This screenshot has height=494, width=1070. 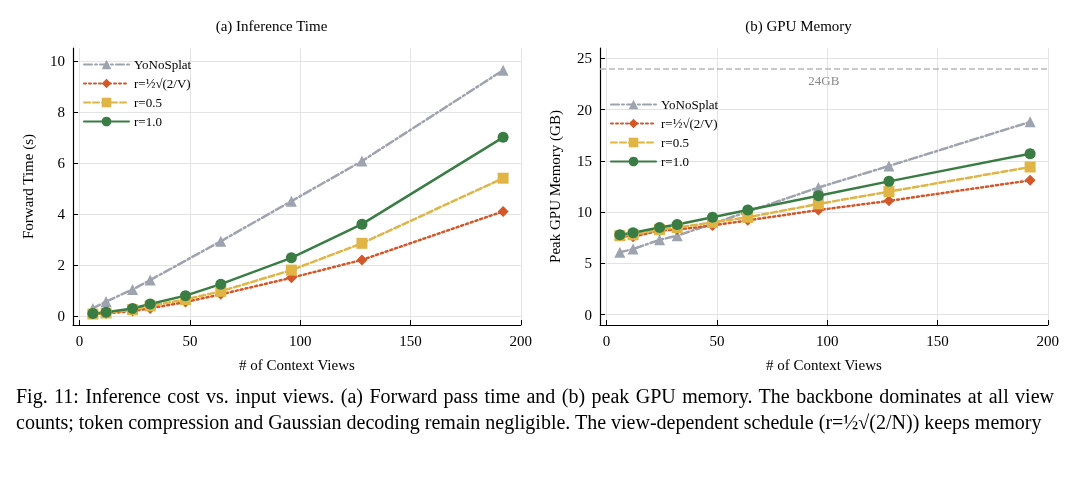 What do you see at coordinates (61, 265) in the screenshot?
I see `y-tick-label: 2` at bounding box center [61, 265].